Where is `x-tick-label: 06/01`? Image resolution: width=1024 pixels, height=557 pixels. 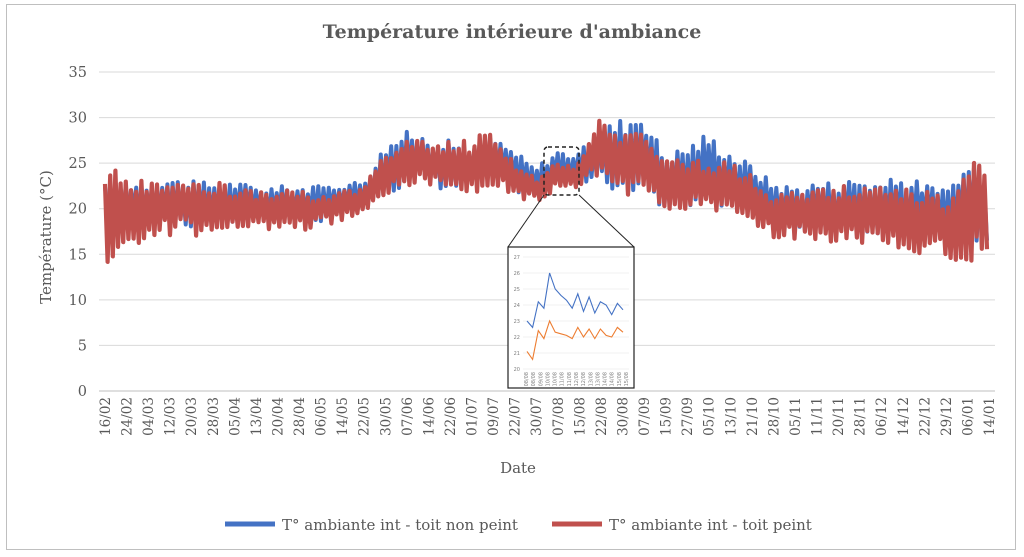 x-tick-label: 06/01 is located at coordinates (968, 416).